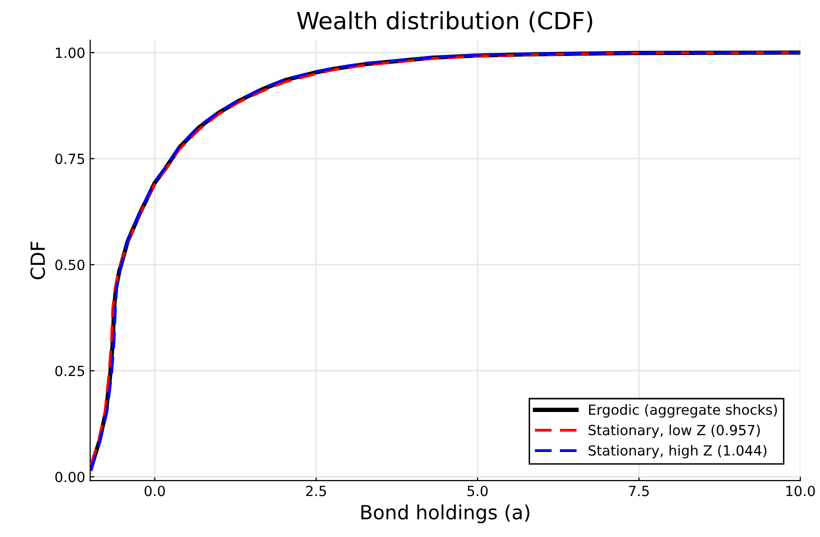 This screenshot has height=537, width=820. Describe the element at coordinates (69, 159) in the screenshot. I see `y-tick-label: 0.75` at that location.